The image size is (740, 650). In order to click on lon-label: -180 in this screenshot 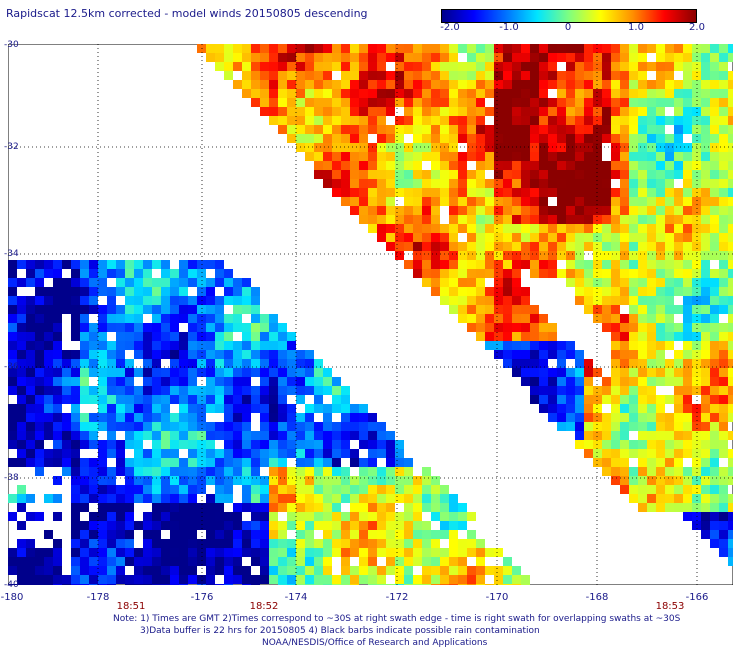, I will do `click(12, 597)`.